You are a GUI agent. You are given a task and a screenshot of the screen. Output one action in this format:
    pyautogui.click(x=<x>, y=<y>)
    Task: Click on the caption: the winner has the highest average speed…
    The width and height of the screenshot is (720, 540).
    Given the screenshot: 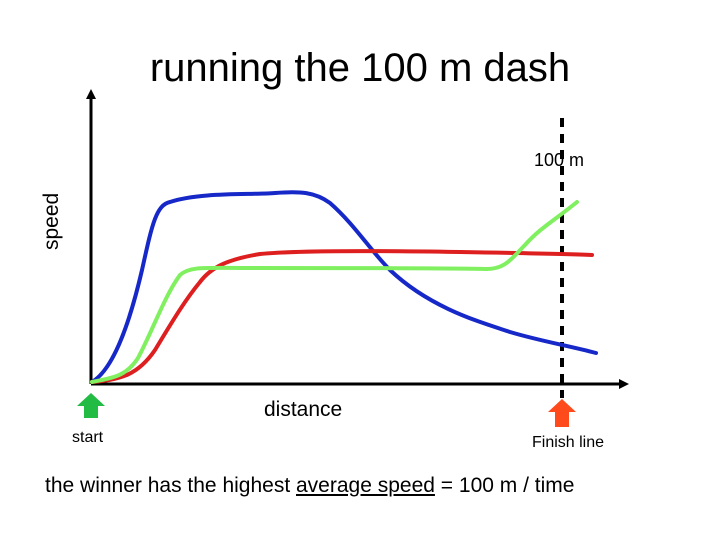 What is the action you would take?
    pyautogui.click(x=309, y=486)
    